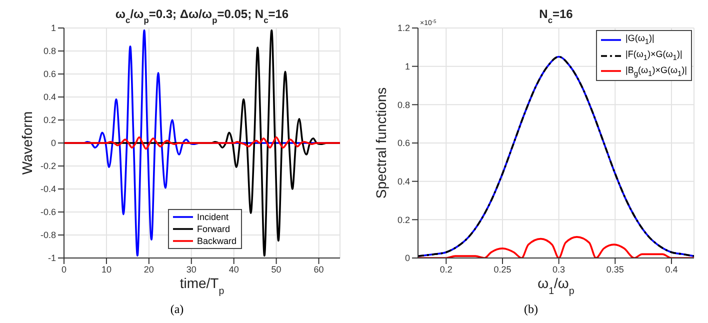 This screenshot has width=708, height=323. What do you see at coordinates (656, 72) in the screenshot?
I see `legend-label: |B$_{g}$(ω$_{1}$)×G(ω$_{1}$)|` at bounding box center [656, 72].